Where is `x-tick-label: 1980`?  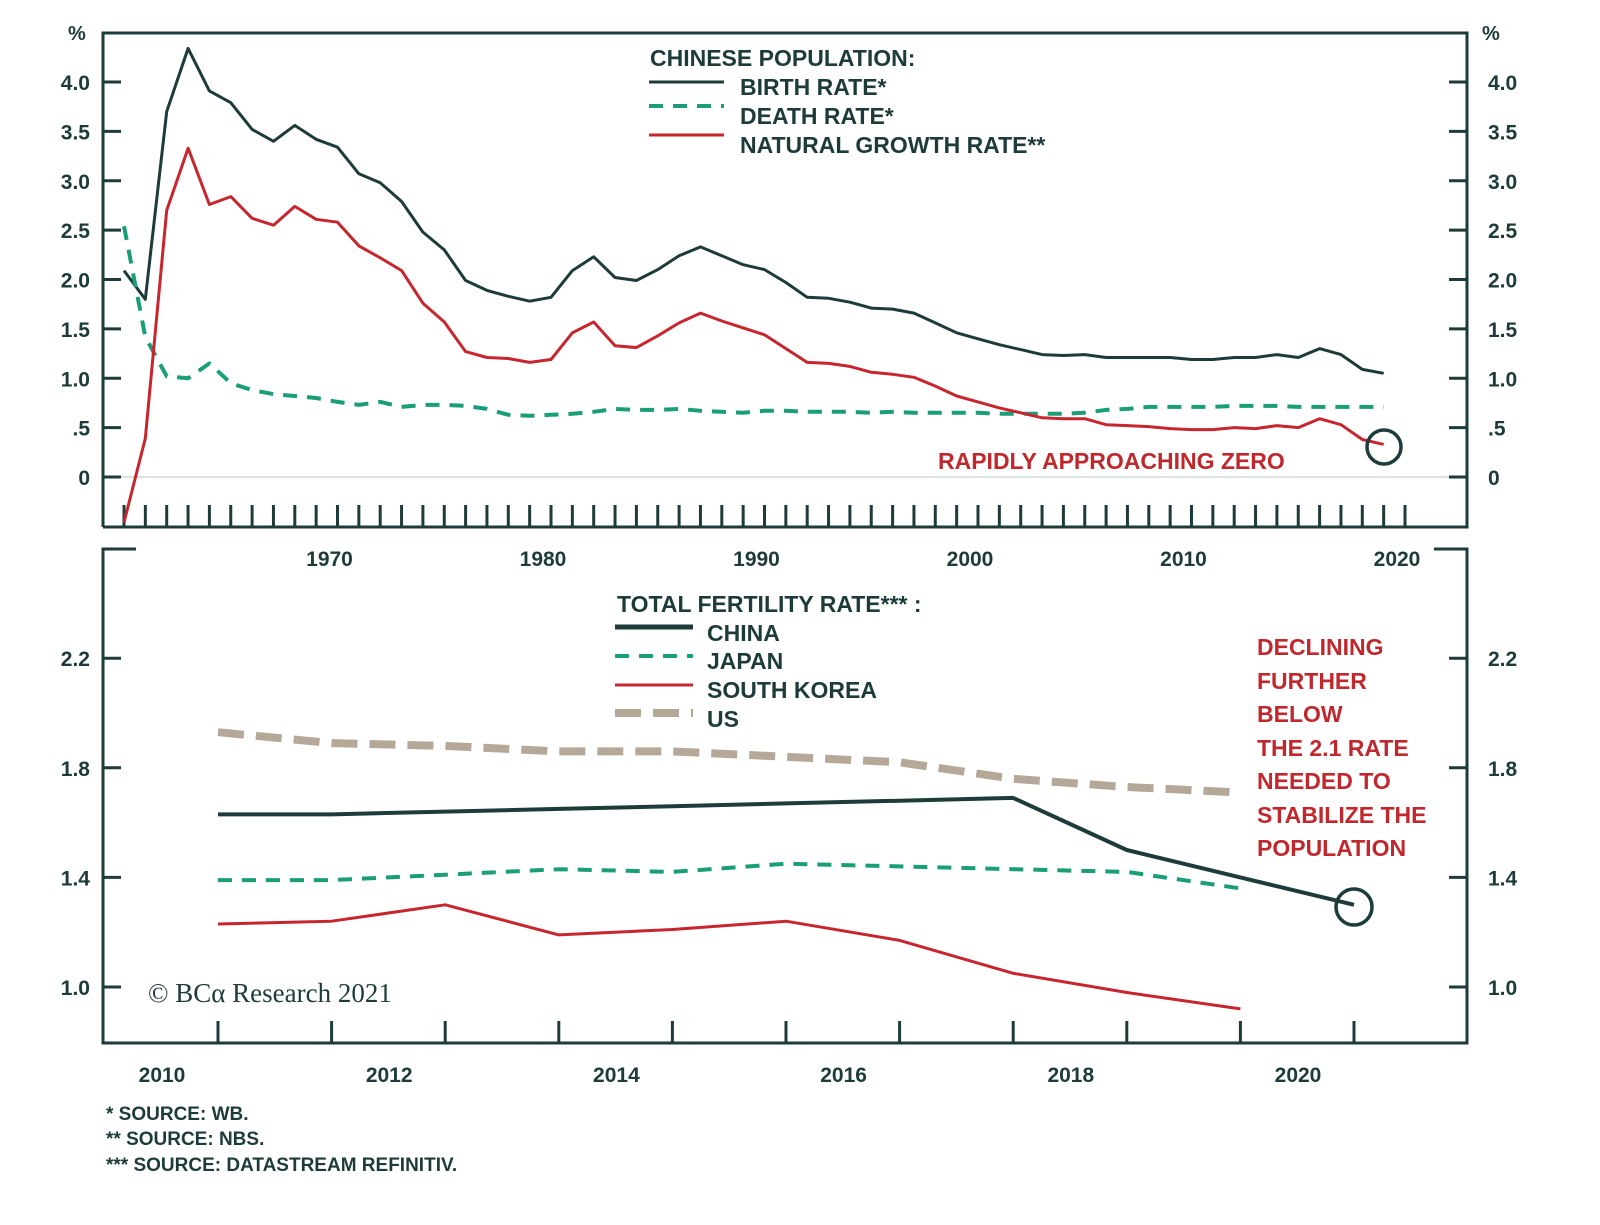
x-tick-label: 1980 is located at coordinates (543, 559).